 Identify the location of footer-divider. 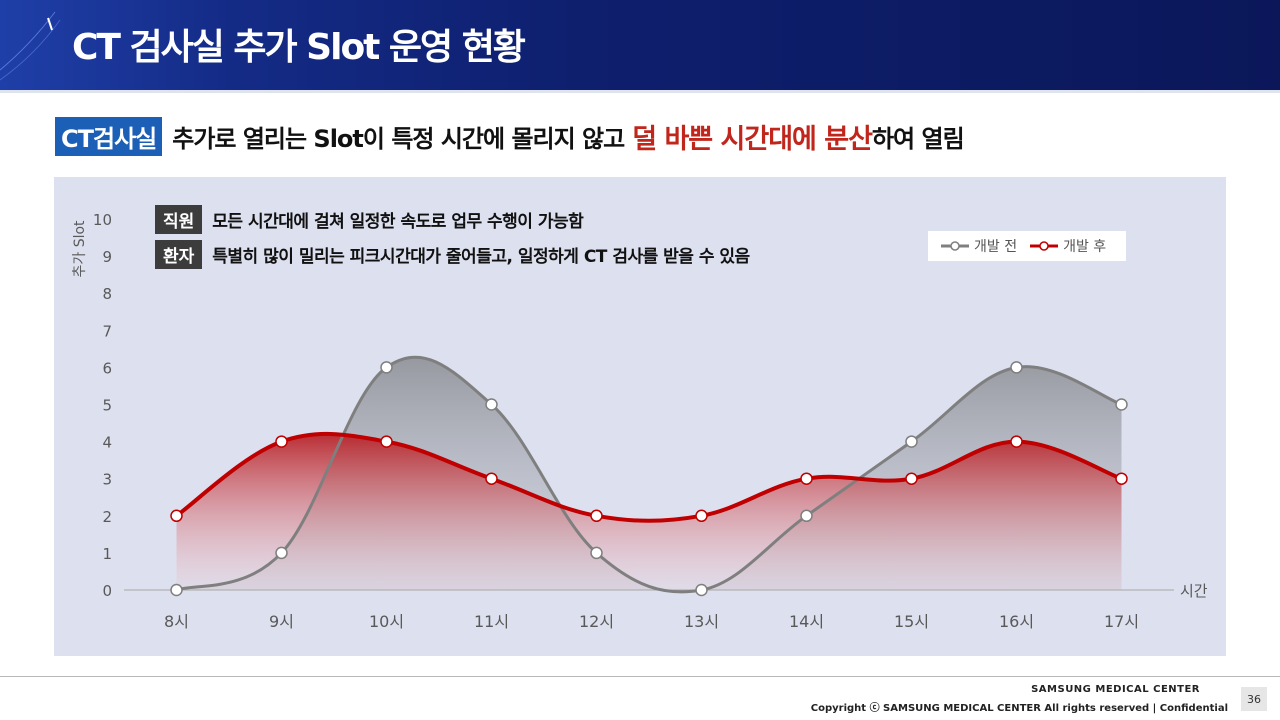
(640, 676).